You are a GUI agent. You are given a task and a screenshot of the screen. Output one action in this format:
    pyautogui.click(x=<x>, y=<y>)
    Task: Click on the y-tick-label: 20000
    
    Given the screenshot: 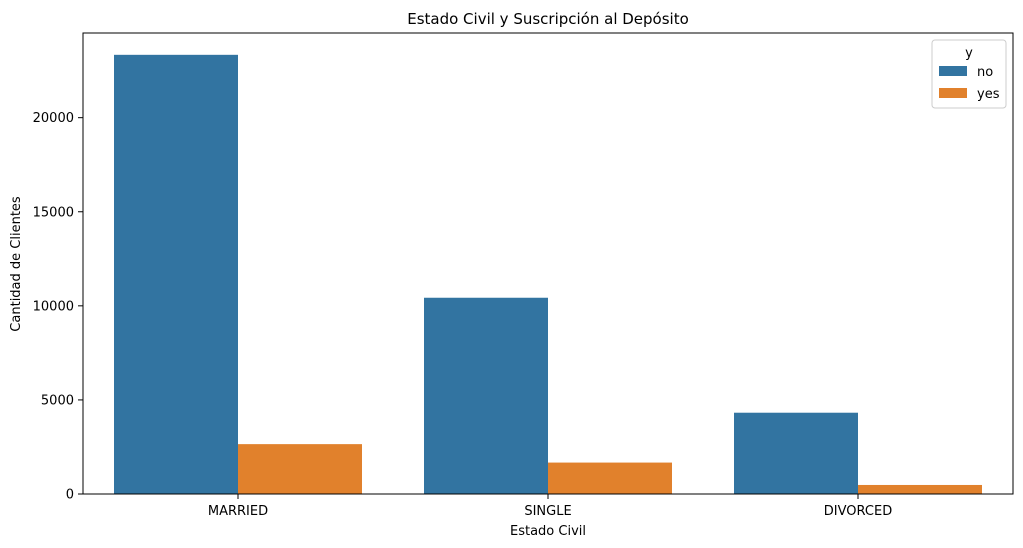 What is the action you would take?
    pyautogui.click(x=53, y=118)
    